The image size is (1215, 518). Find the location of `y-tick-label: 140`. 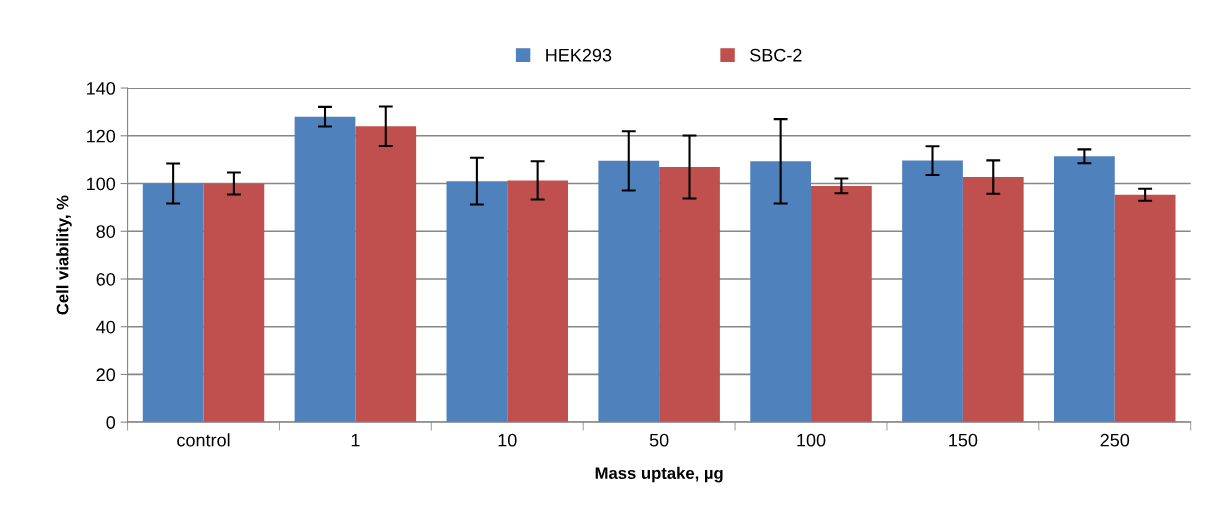

y-tick-label: 140 is located at coordinates (101, 88).